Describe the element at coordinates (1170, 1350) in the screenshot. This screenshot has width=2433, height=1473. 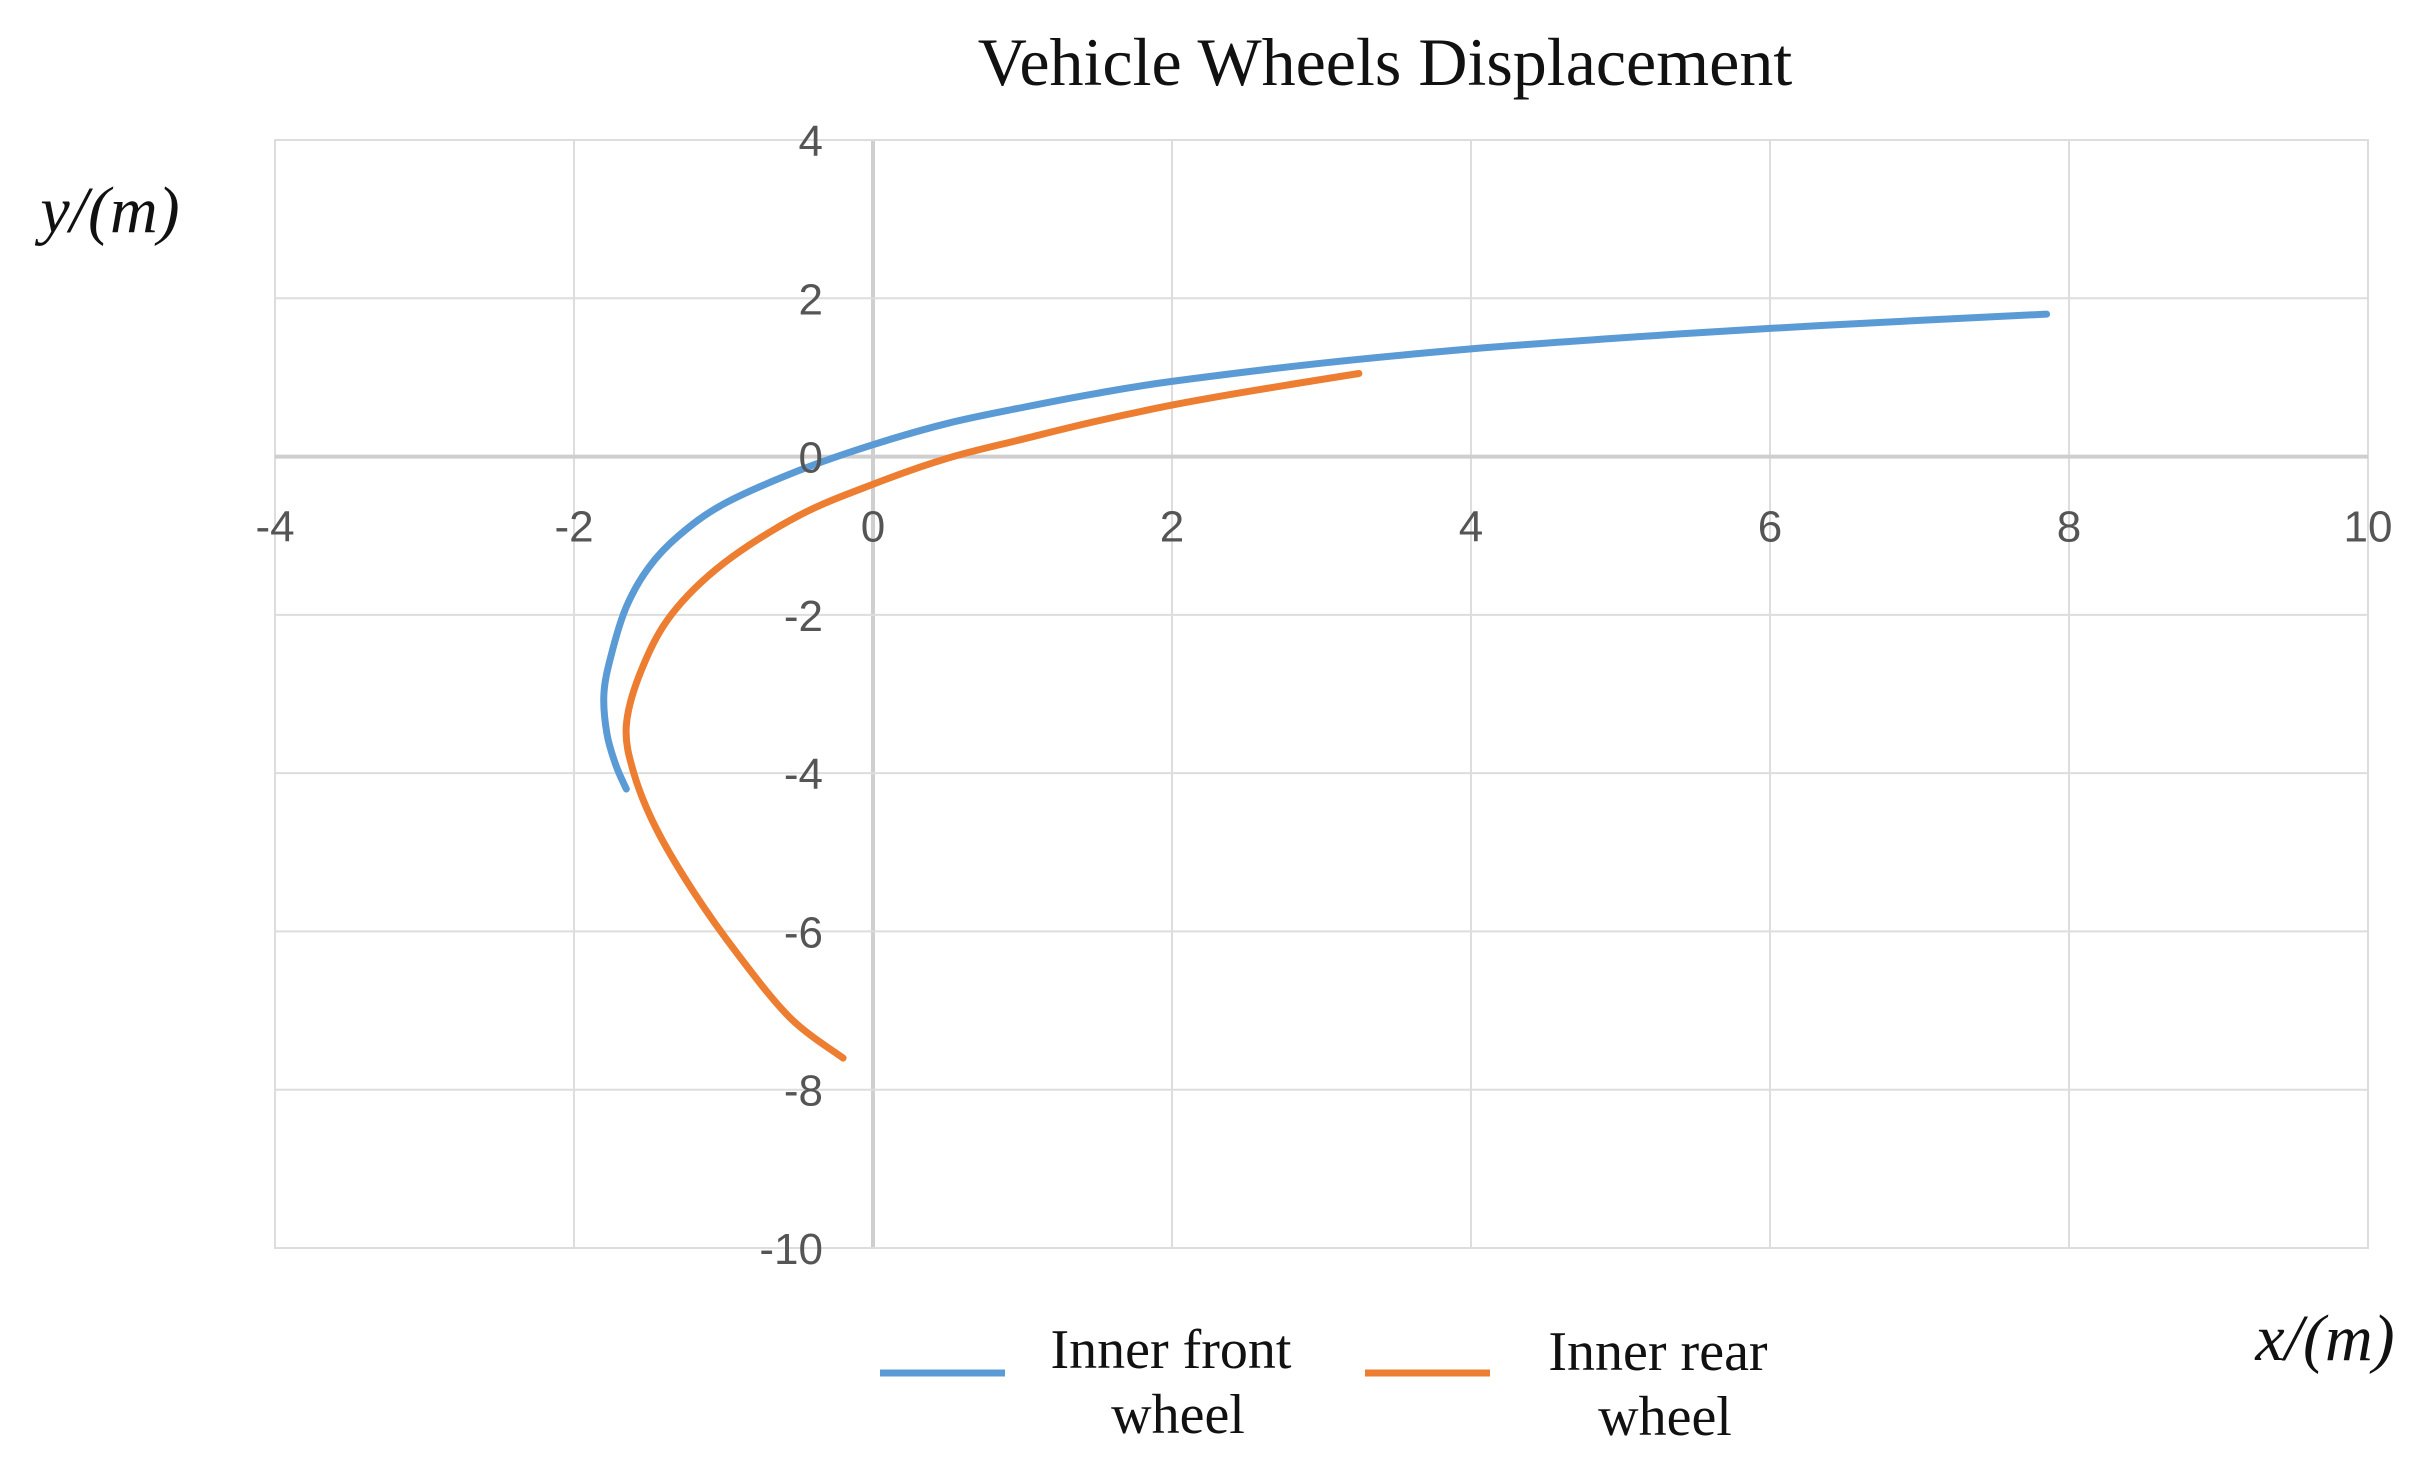
I see `legend-label-front-line1: Inner front` at that location.